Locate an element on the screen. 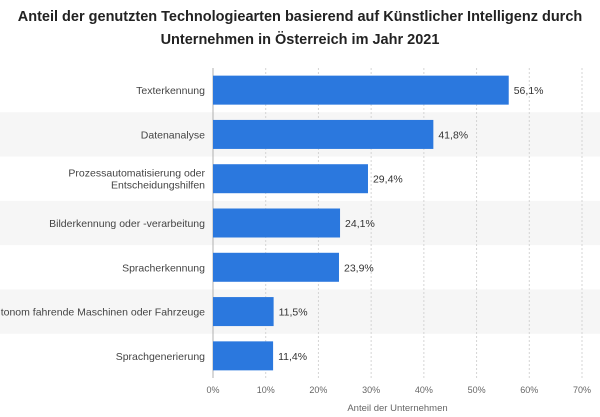  row-band is located at coordinates (300, 311).